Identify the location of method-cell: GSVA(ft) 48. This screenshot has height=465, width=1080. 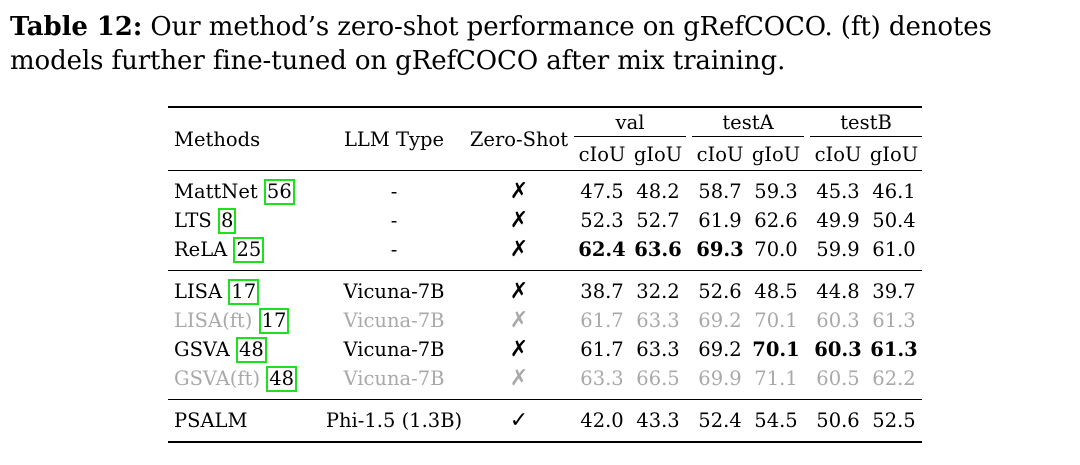
(246, 378).